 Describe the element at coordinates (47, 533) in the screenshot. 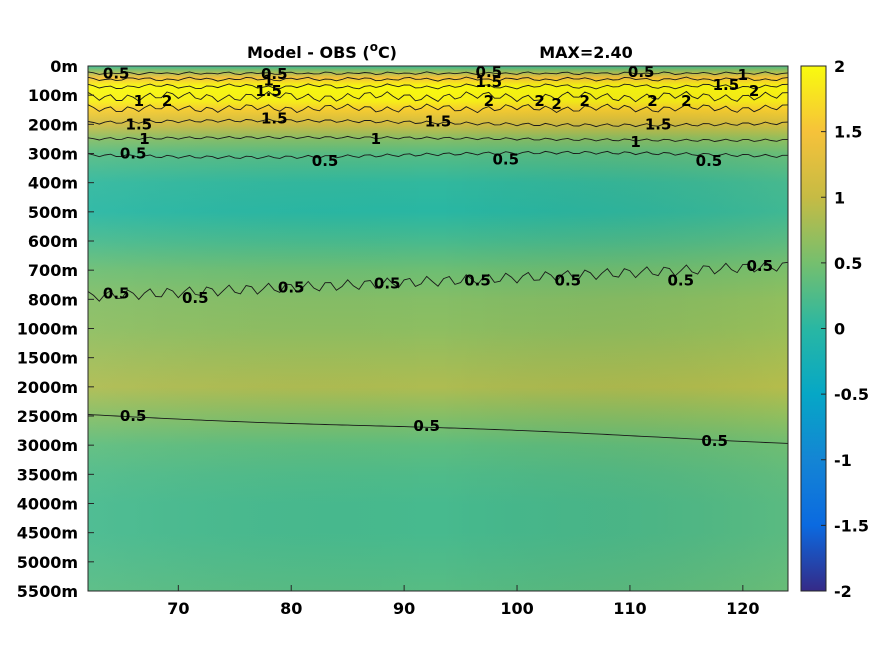

I see `y-tick-label: 4500m` at that location.